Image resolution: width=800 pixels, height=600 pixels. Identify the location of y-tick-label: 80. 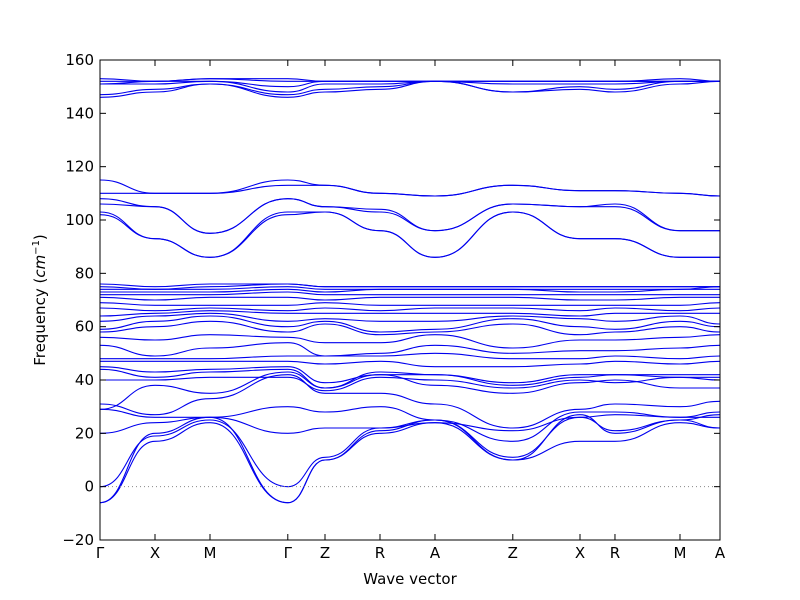
(84, 273).